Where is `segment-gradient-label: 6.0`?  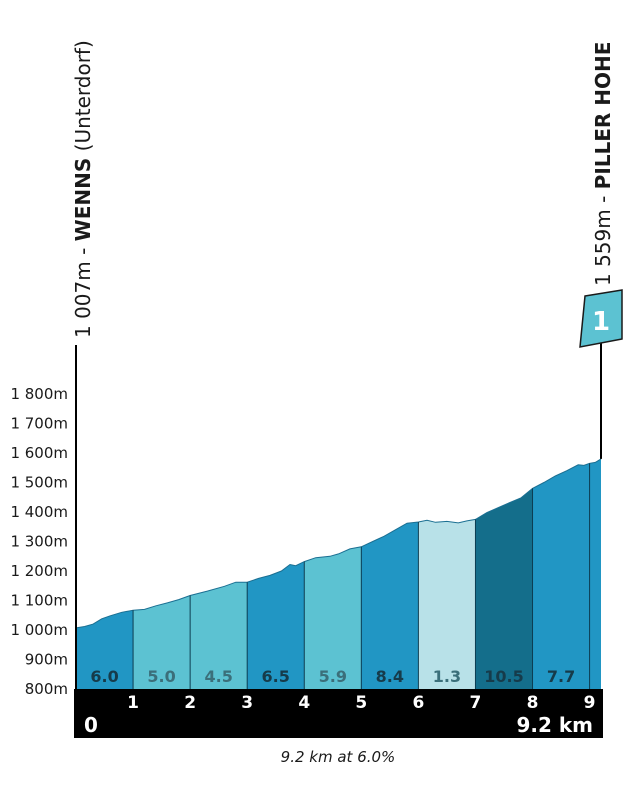
segment-gradient-label: 6.0 is located at coordinates (104, 676).